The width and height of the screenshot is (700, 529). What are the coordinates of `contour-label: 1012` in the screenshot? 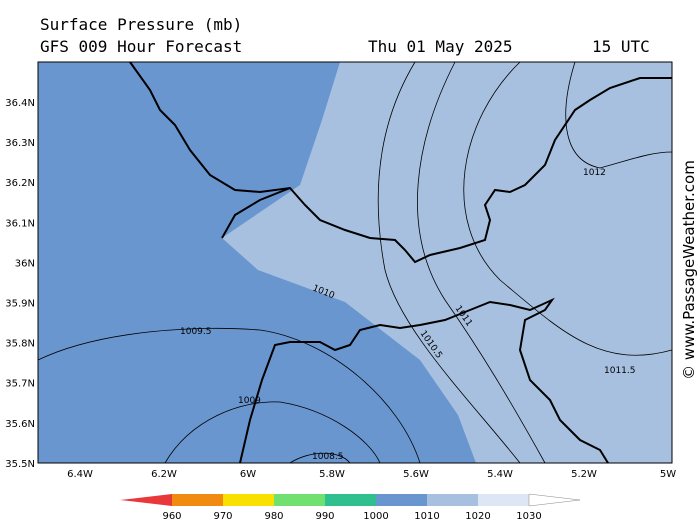 It's located at (594, 173).